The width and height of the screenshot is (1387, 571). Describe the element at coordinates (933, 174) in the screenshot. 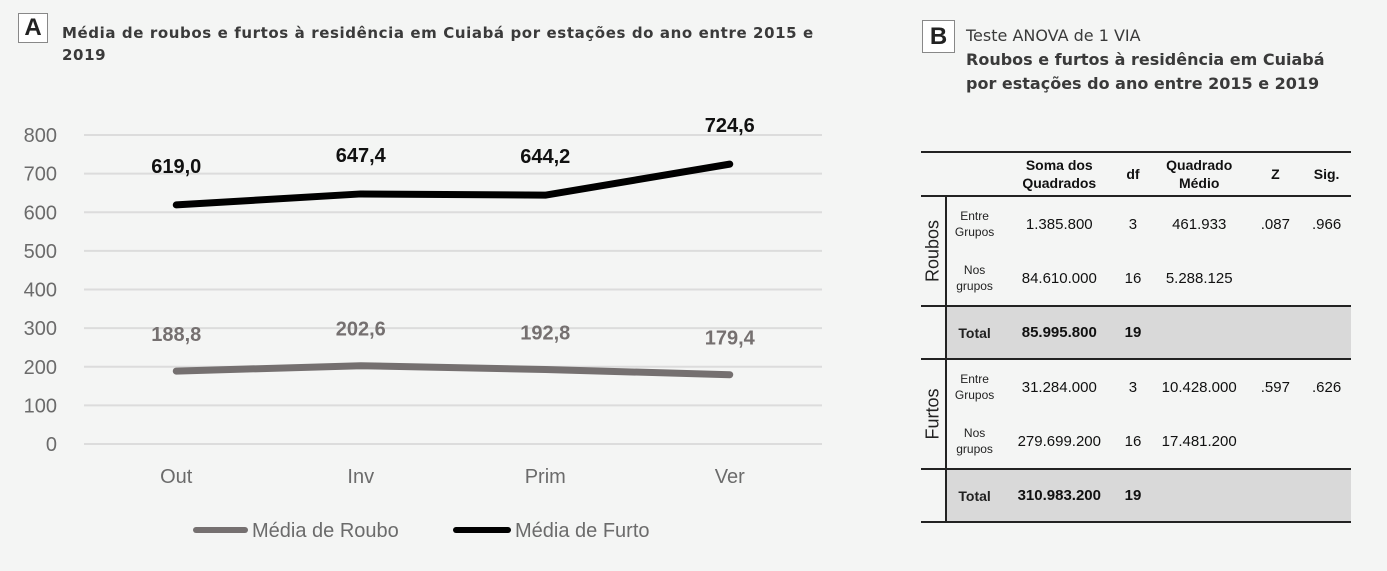

I see `header-group` at that location.